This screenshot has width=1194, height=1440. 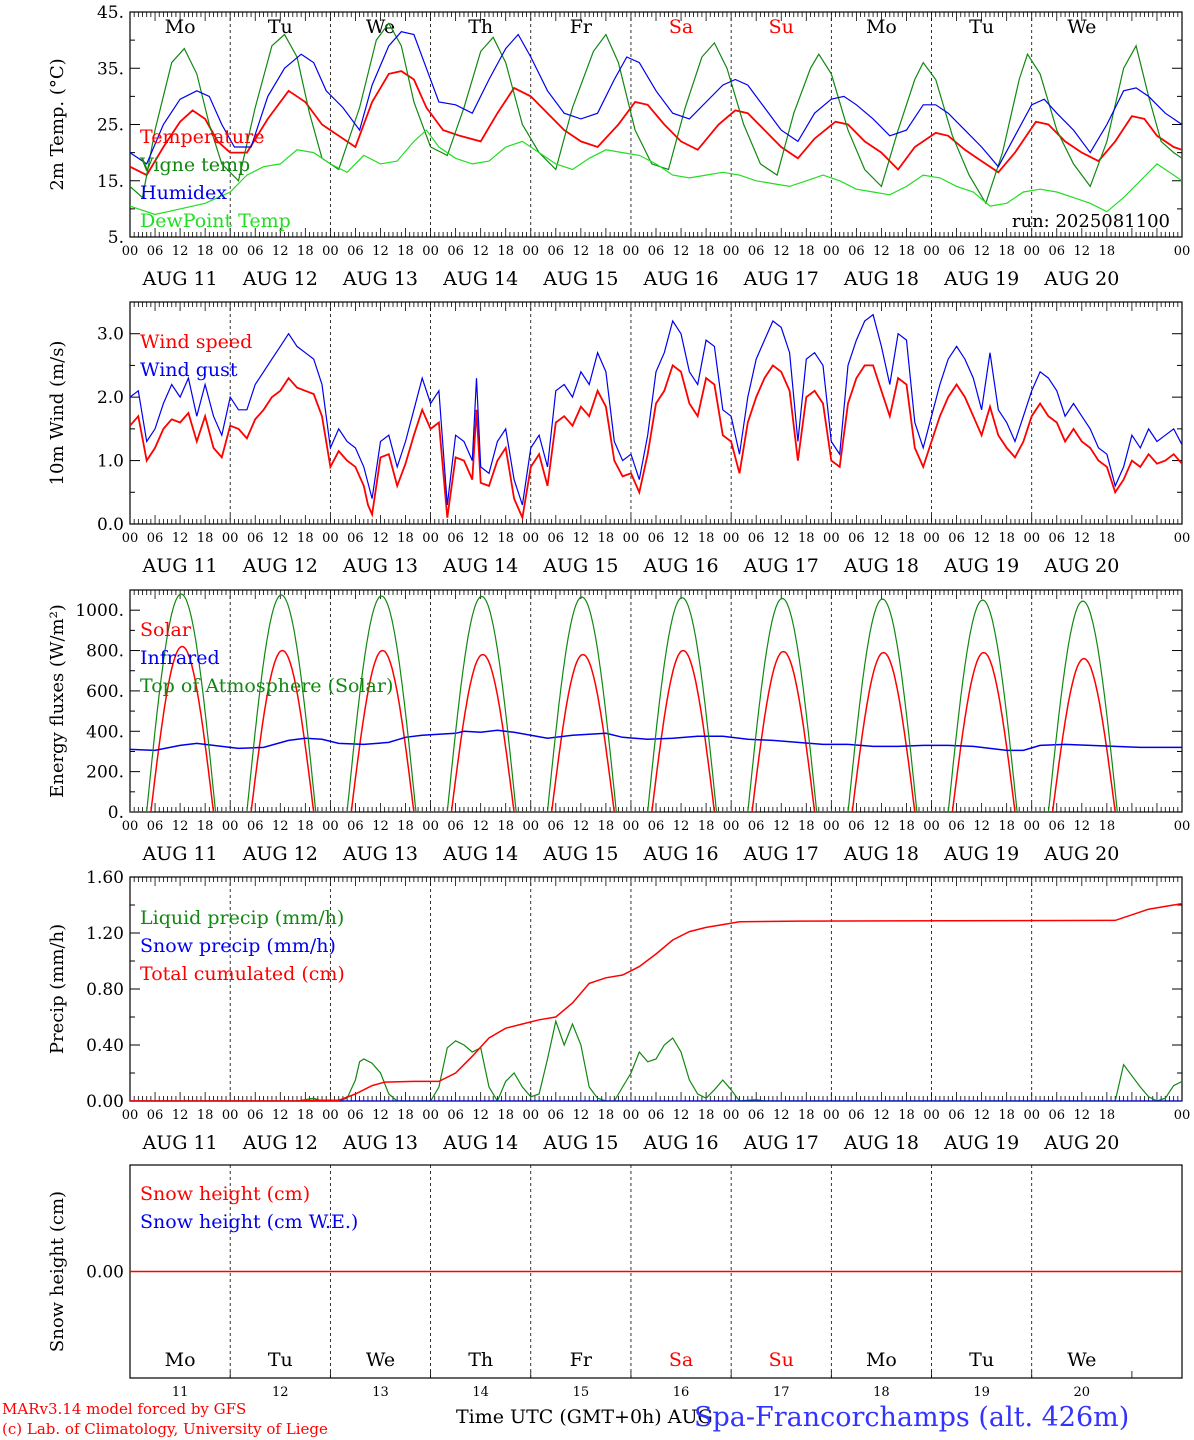 I want to click on snow-weekday-label: Tu, so click(x=280, y=1360).